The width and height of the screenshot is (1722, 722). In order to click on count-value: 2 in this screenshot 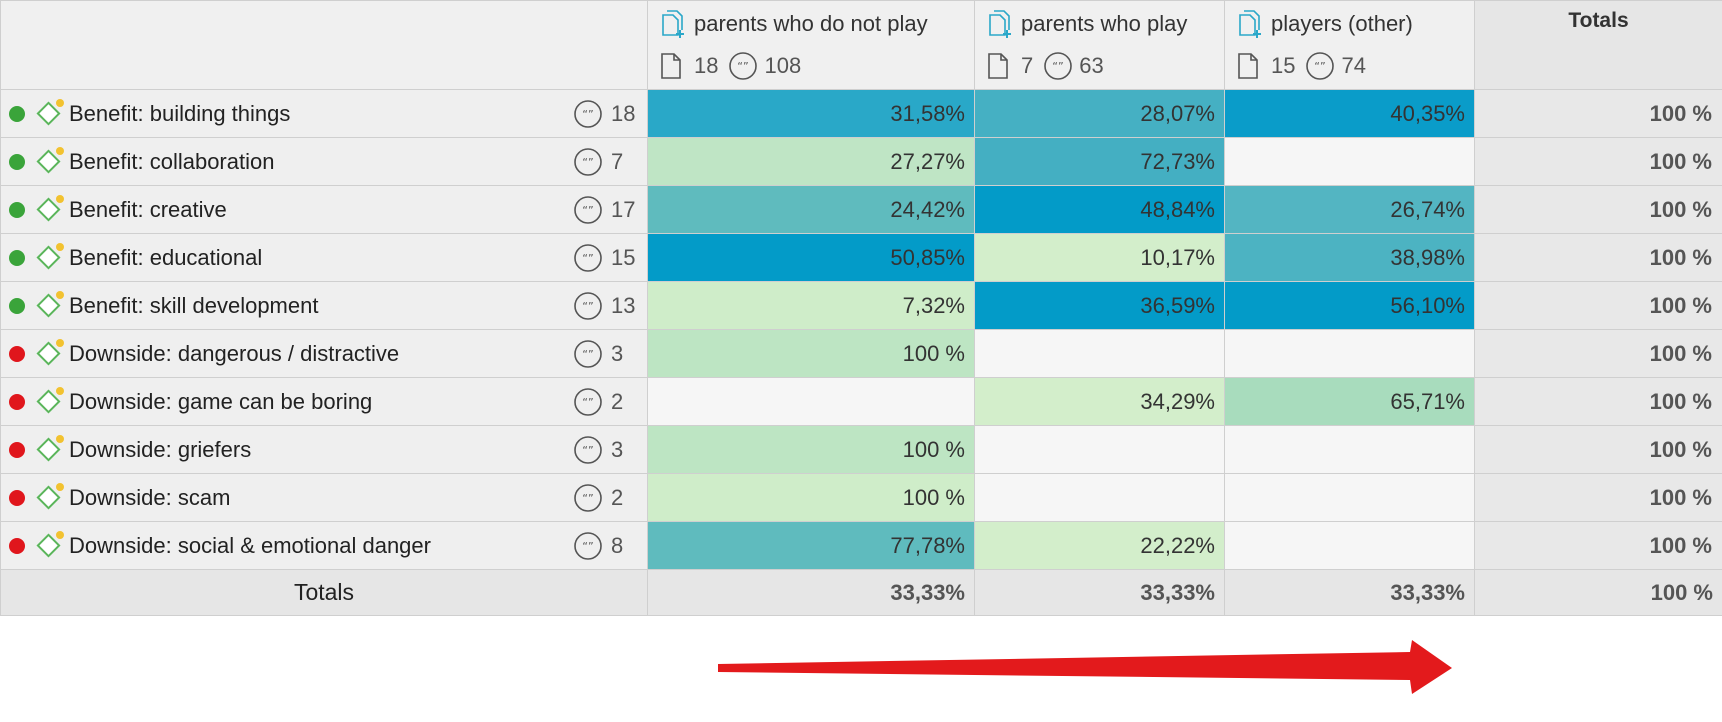, I will do `click(617, 401)`.